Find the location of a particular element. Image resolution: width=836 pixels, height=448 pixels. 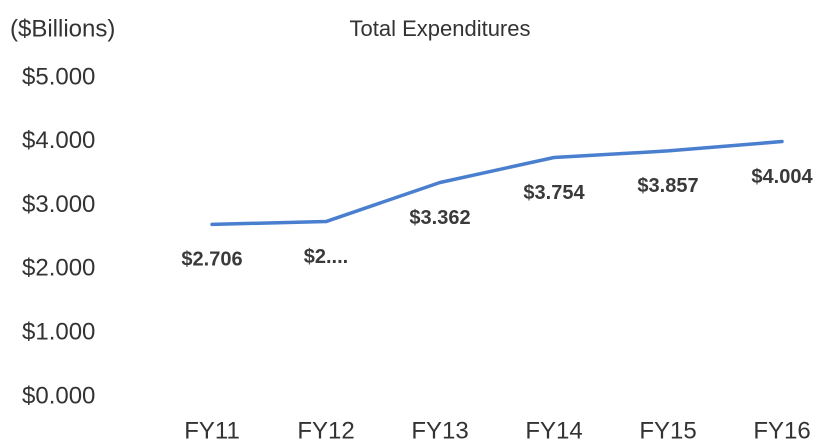

chart-title: Total Expenditures is located at coordinates (440, 28).